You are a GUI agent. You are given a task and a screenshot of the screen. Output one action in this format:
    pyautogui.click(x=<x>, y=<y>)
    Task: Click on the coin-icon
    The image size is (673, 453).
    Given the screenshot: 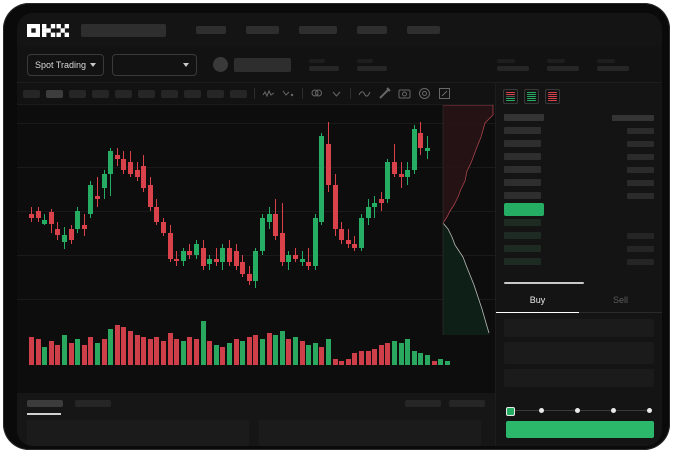 What is the action you would take?
    pyautogui.click(x=221, y=64)
    